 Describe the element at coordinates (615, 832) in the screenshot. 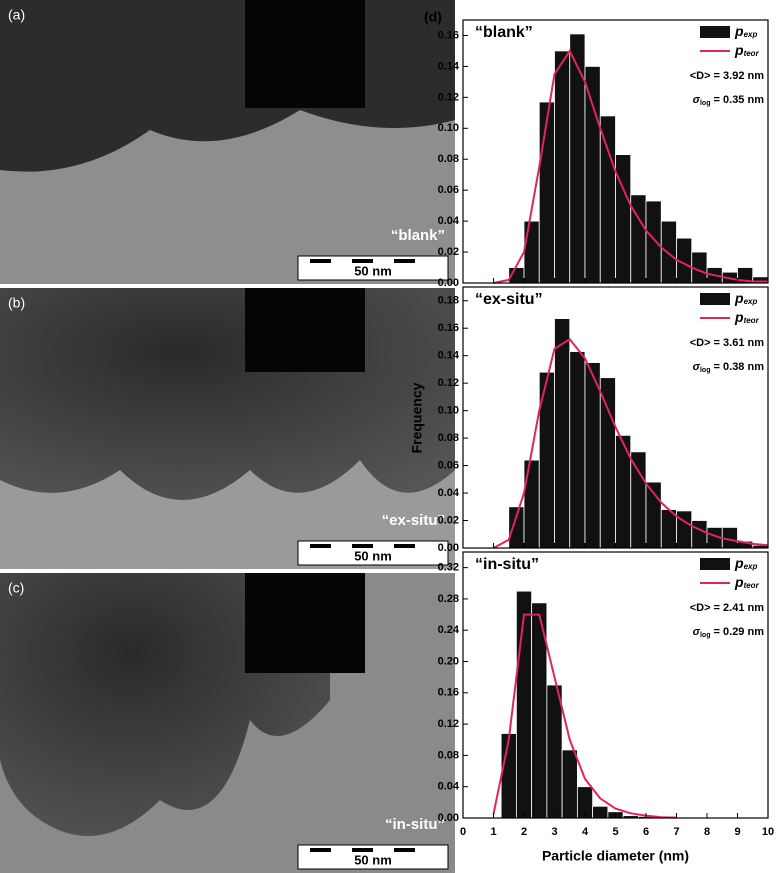

I see `x-tick-label: 5` at that location.